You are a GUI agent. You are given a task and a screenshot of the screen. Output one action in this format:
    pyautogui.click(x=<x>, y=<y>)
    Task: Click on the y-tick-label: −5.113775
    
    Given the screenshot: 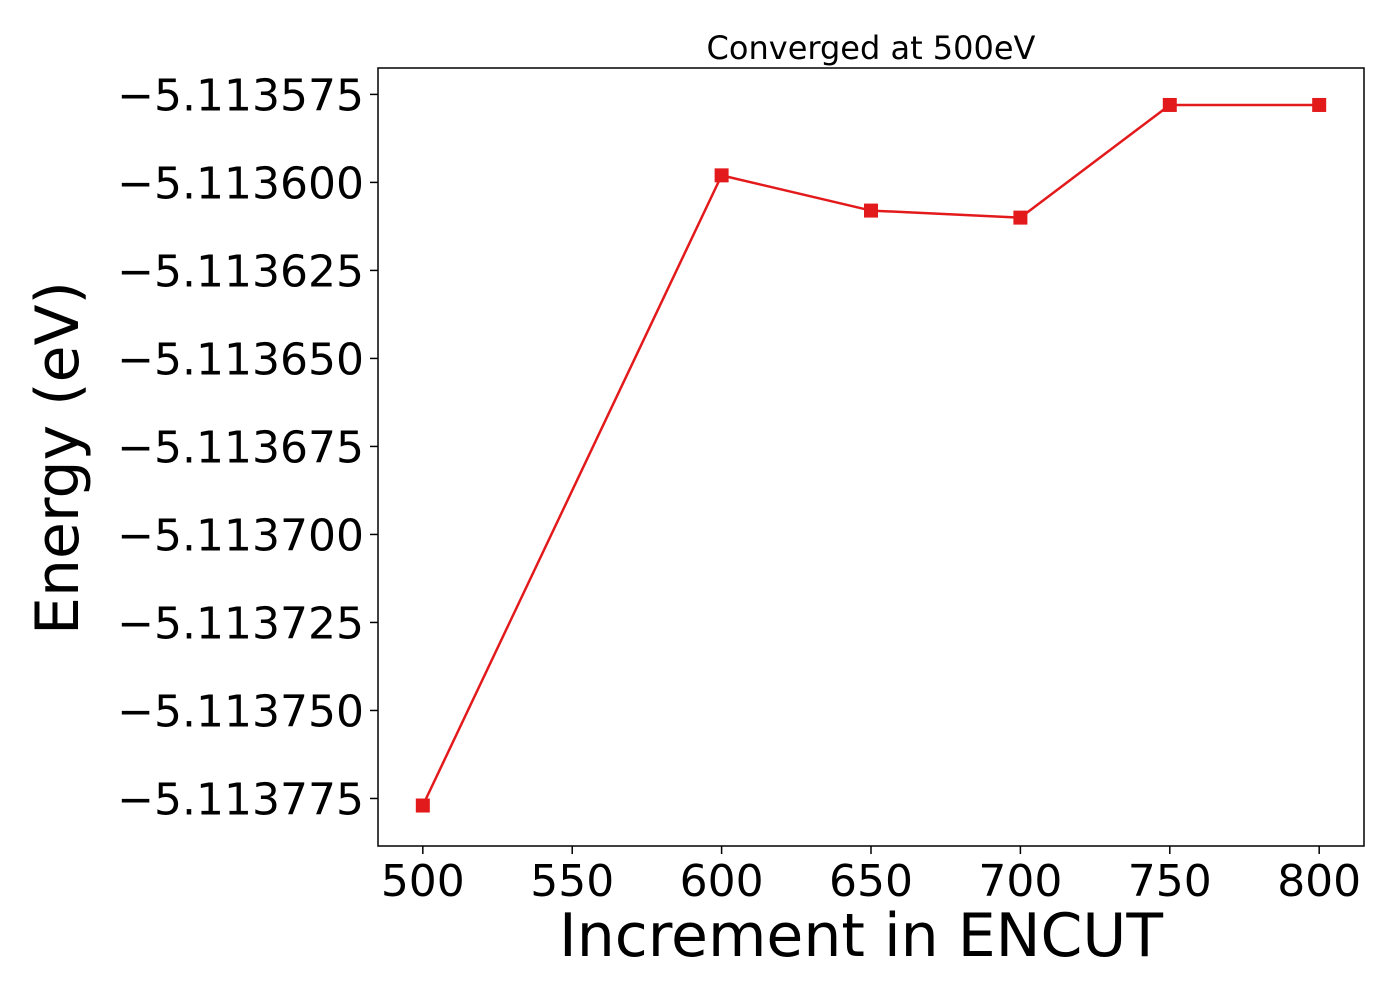 What is the action you would take?
    pyautogui.click(x=240, y=799)
    